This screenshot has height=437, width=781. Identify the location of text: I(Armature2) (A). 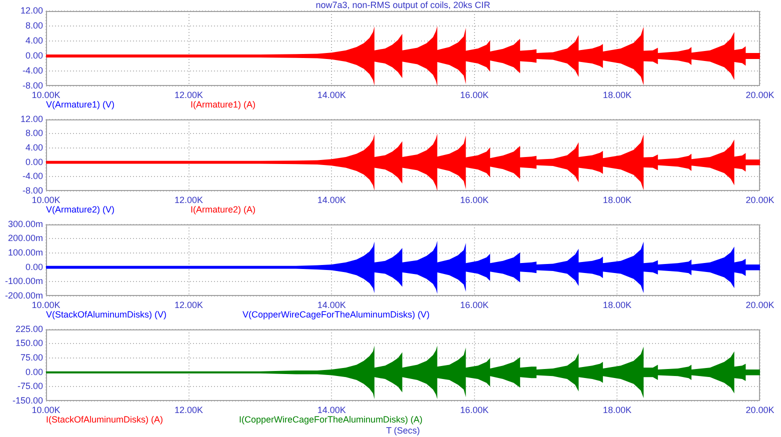
(223, 209).